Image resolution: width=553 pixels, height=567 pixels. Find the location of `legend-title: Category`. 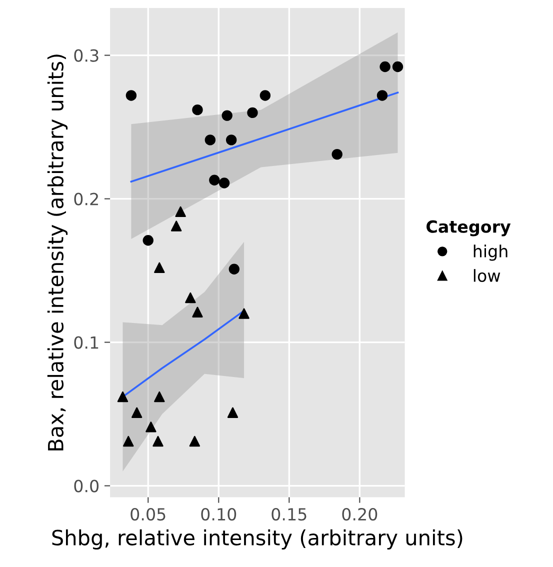

legend-title: Category is located at coordinates (468, 228).